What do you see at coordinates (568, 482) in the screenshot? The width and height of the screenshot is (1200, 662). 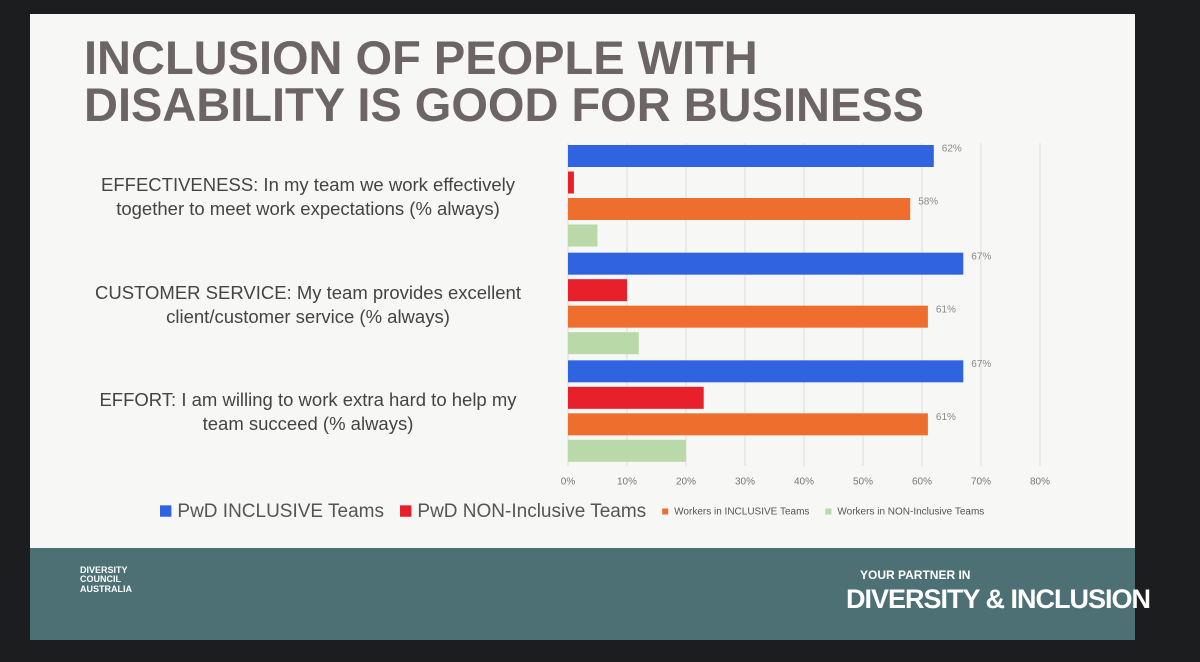 I see `x-tick-label: 0%` at bounding box center [568, 482].